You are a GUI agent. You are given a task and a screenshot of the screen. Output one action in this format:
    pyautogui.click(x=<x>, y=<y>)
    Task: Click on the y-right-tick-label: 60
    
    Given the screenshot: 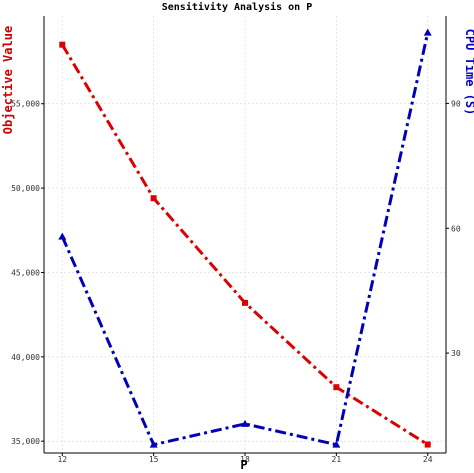 What is the action you would take?
    pyautogui.click(x=456, y=228)
    